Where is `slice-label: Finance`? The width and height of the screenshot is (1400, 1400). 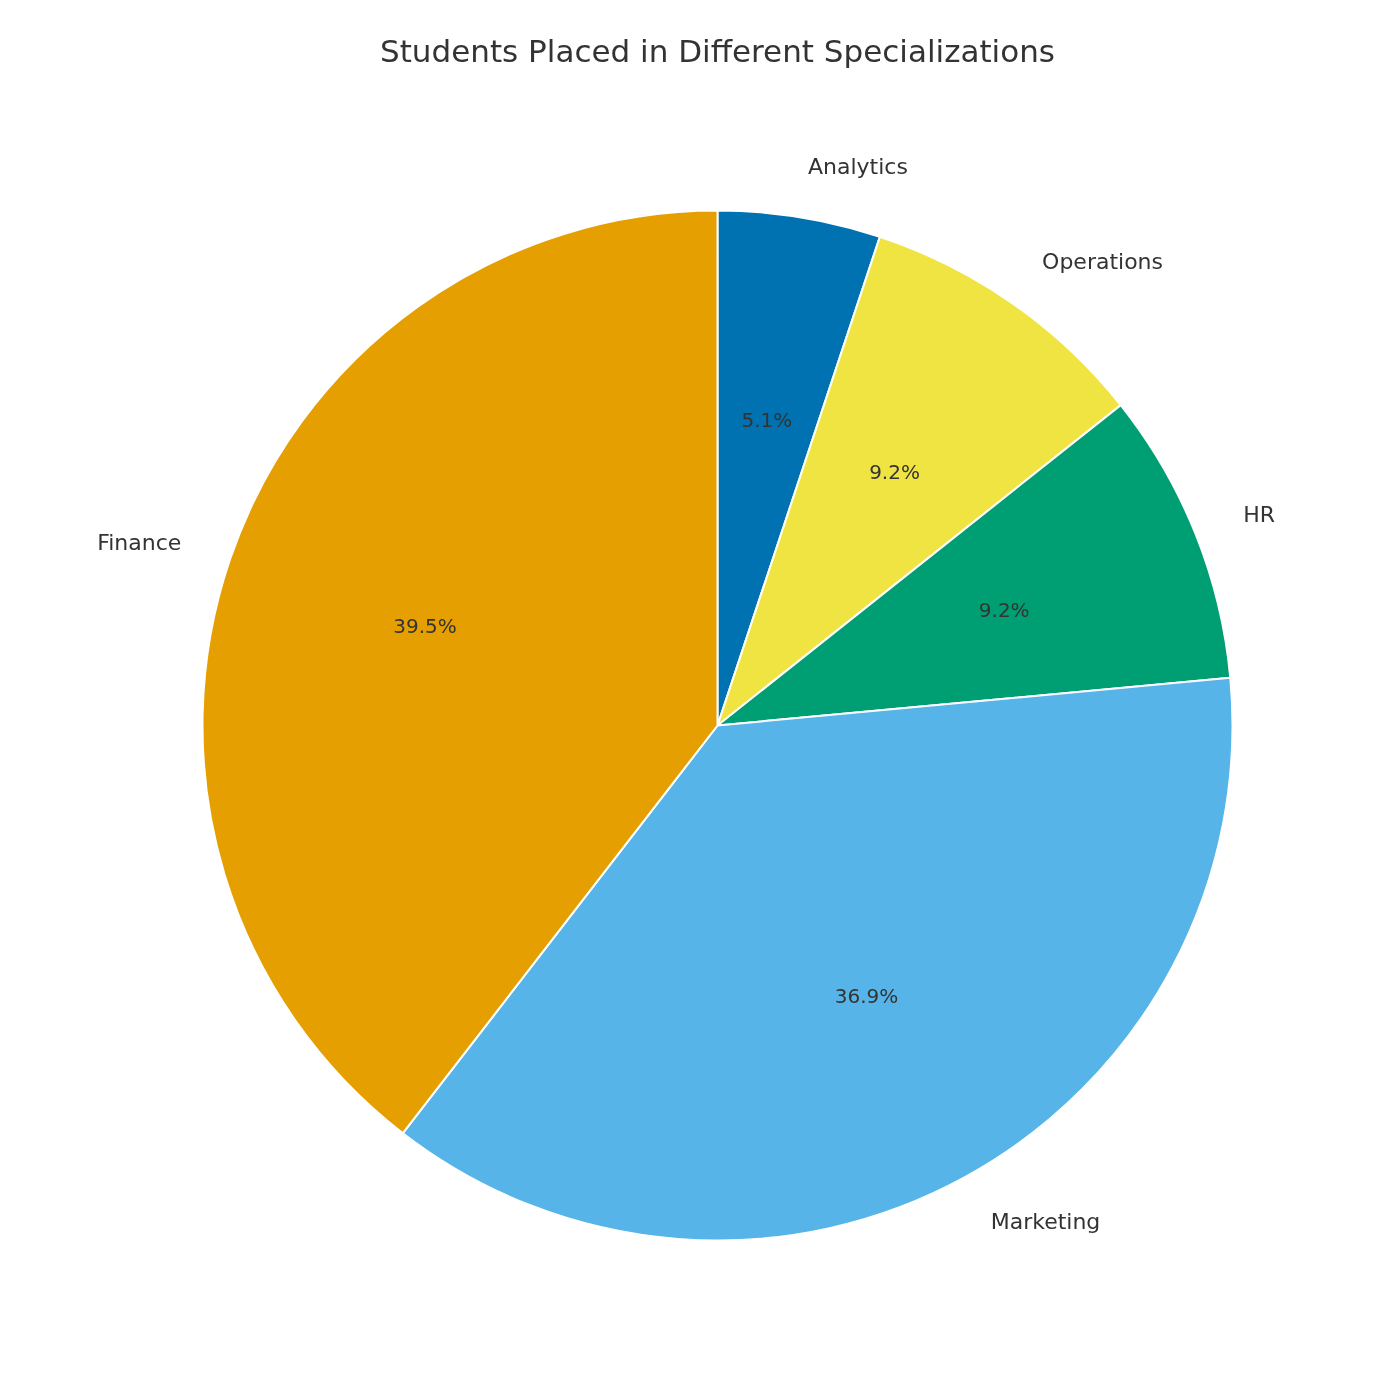 slice-label: Finance is located at coordinates (139, 543).